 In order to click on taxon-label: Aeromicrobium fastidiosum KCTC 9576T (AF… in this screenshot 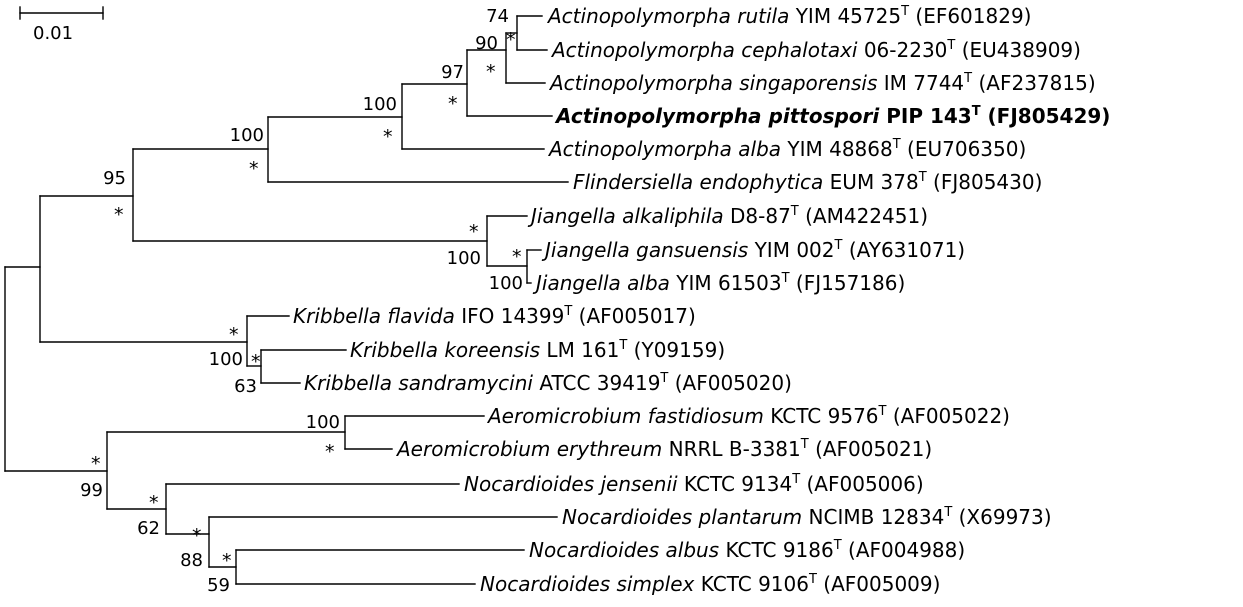, I will do `click(748, 416)`.